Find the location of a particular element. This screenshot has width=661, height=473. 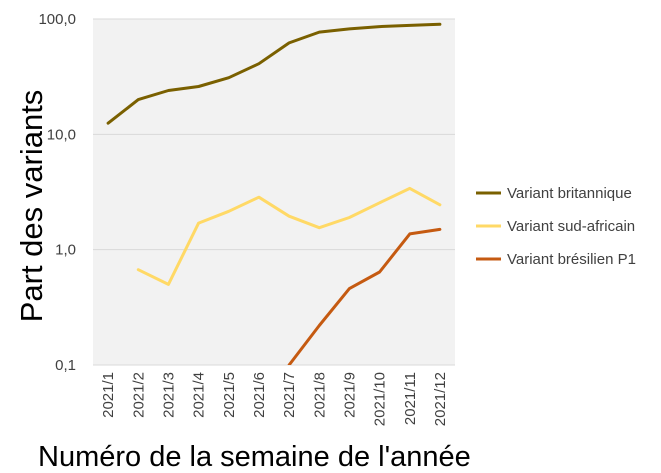

x-tick-label: 2021/2 is located at coordinates (138, 395).